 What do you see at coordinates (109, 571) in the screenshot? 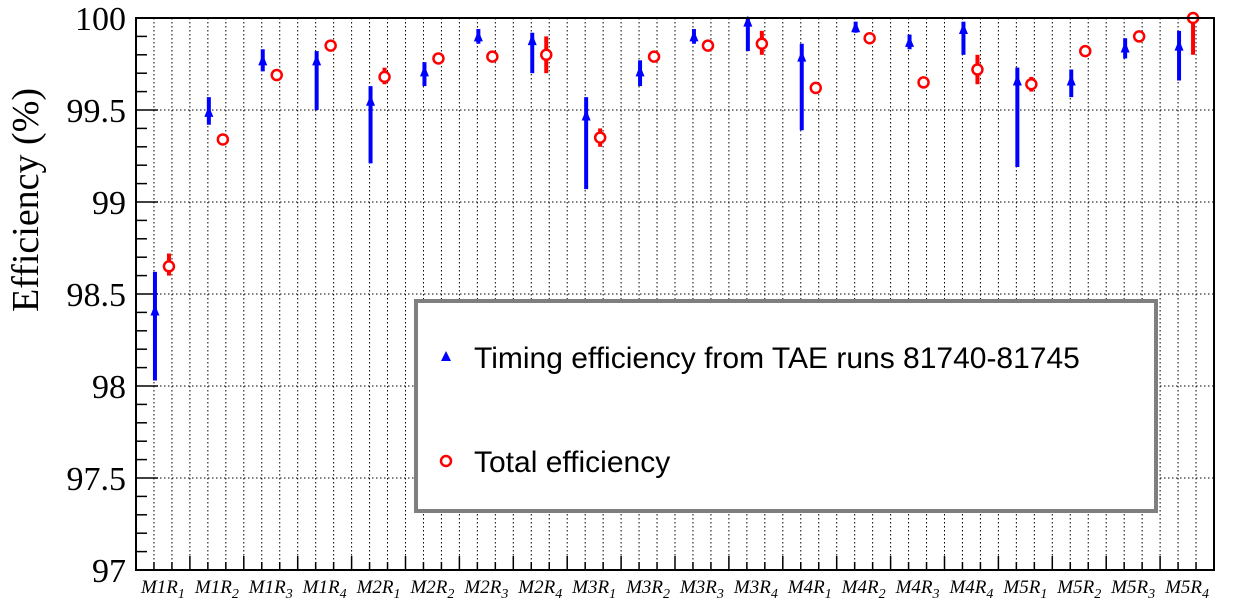
I see `y-tick-label: 97` at bounding box center [109, 571].